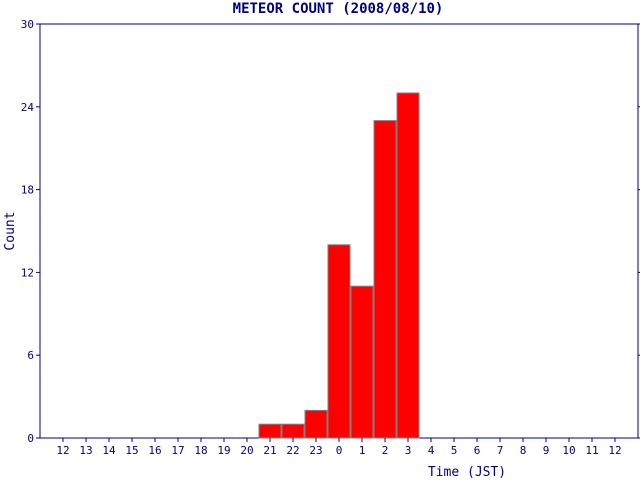 The height and width of the screenshot is (480, 640). What do you see at coordinates (30, 355) in the screenshot?
I see `y-tick-label: 6` at bounding box center [30, 355].